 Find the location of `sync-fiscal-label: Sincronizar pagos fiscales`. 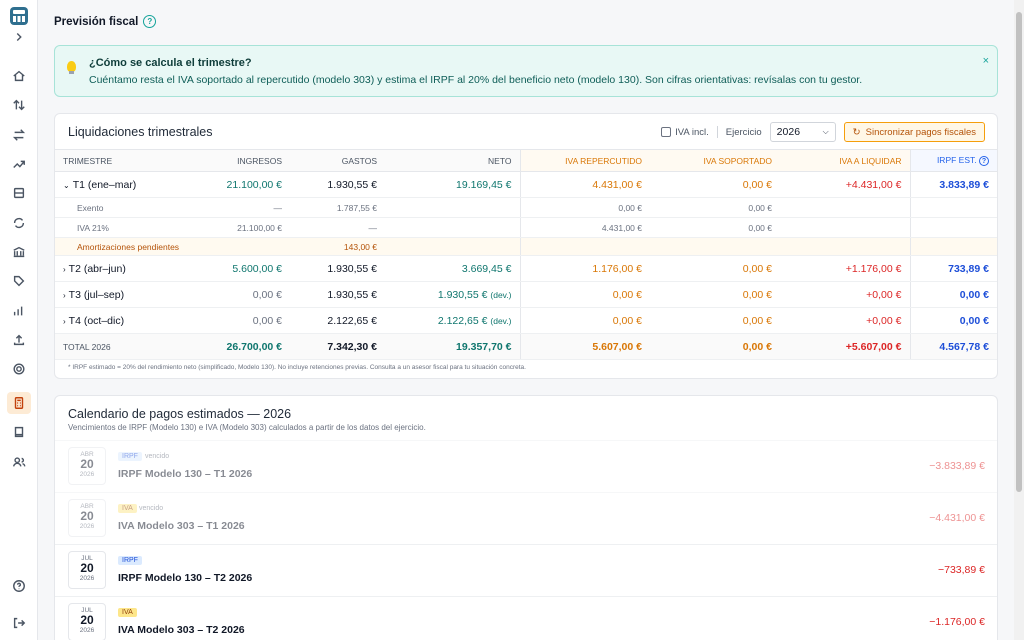

sync-fiscal-label: Sincronizar pagos fiscales is located at coordinates (920, 132).